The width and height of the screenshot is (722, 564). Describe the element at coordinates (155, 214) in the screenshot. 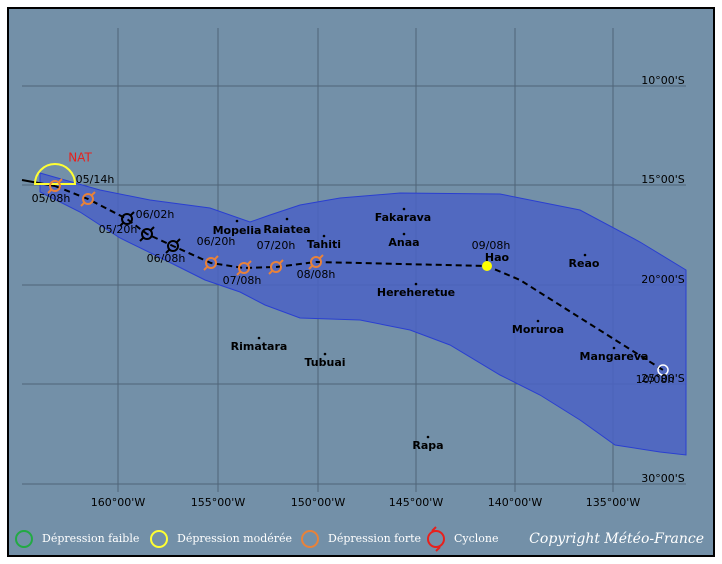

I see `track-time-label: 06/02h` at that location.